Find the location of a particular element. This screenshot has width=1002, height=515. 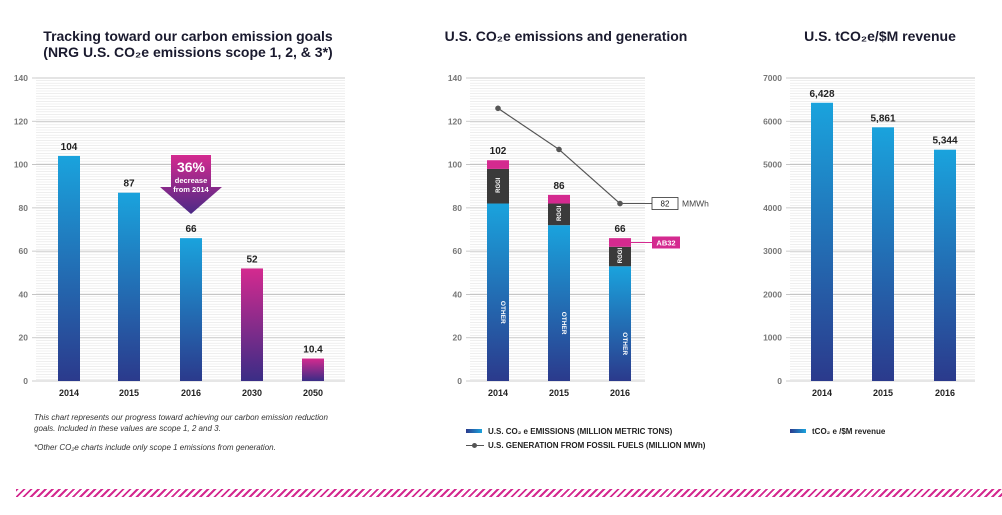

chart2-ytick-label: 100 is located at coordinates (455, 165).